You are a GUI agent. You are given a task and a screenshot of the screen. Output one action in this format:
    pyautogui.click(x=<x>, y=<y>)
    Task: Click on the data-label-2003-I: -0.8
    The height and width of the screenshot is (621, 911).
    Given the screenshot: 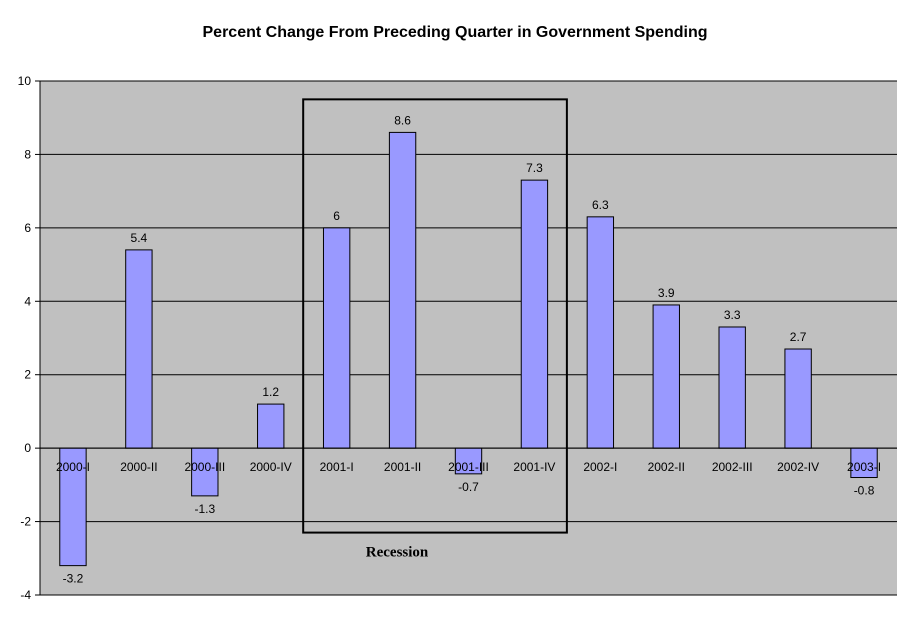 What is the action you would take?
    pyautogui.click(x=864, y=491)
    